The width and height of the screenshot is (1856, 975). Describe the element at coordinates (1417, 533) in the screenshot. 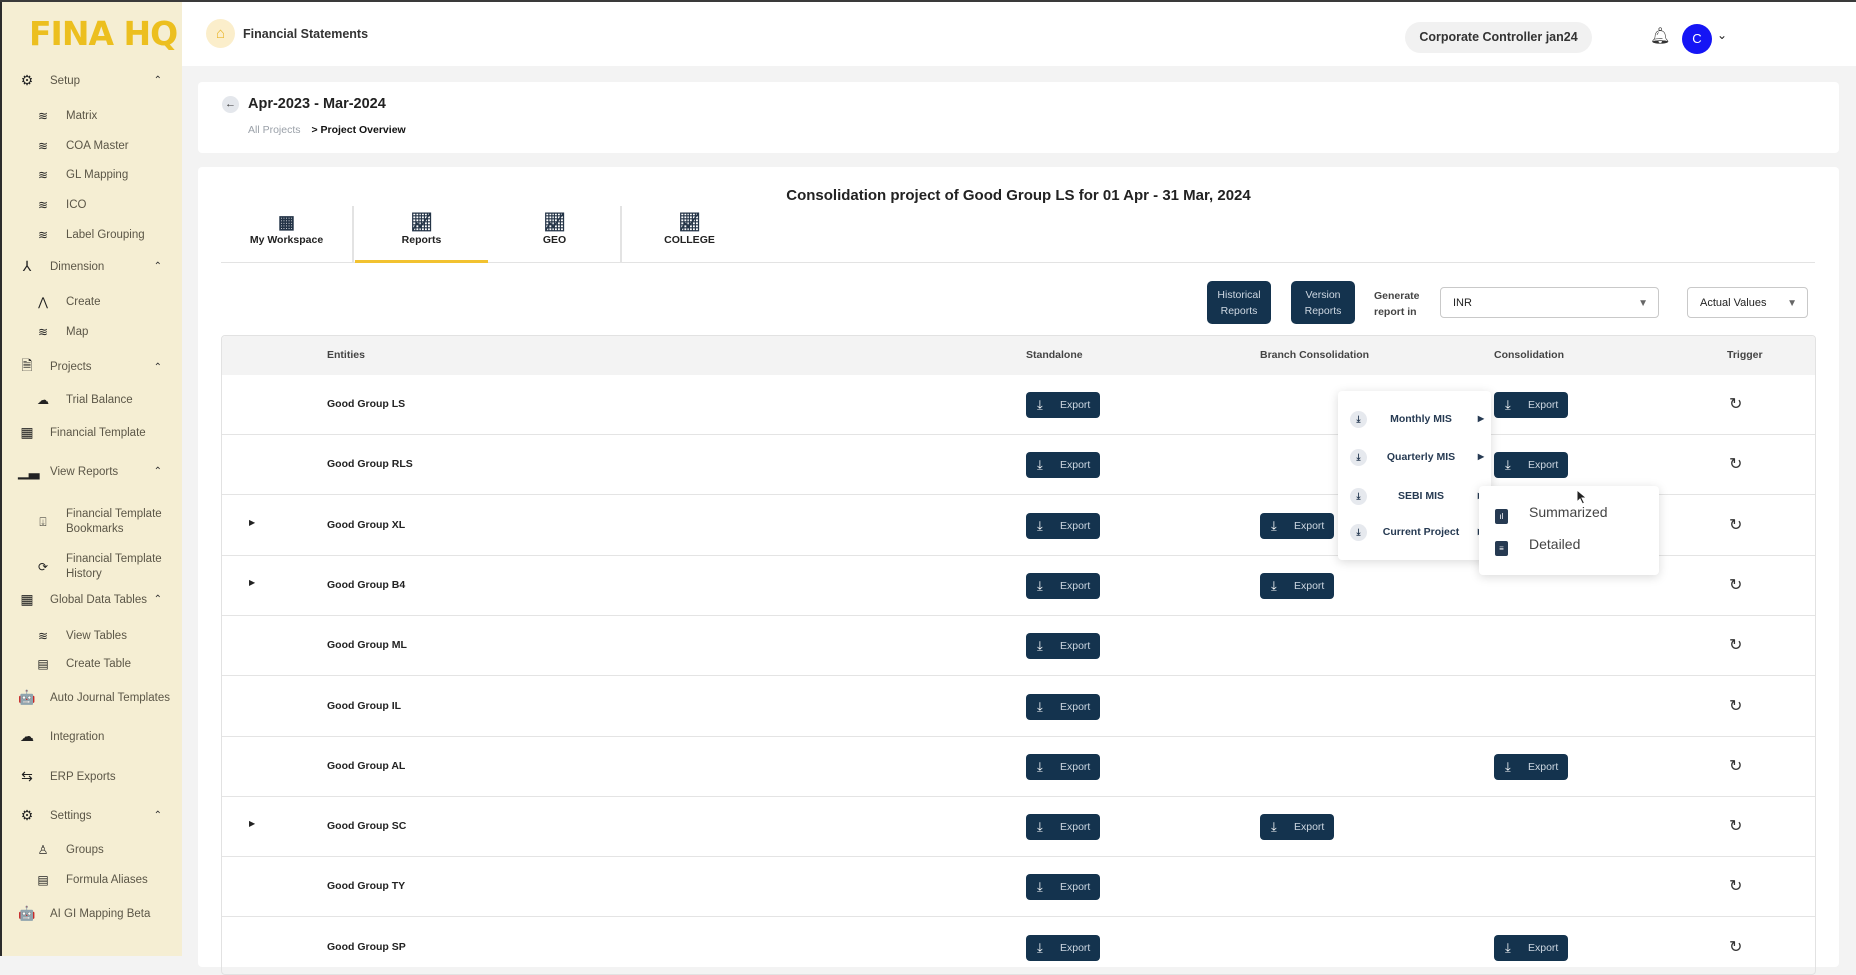

I see `menu-item-current-project: ⤓Current Project▶` at that location.